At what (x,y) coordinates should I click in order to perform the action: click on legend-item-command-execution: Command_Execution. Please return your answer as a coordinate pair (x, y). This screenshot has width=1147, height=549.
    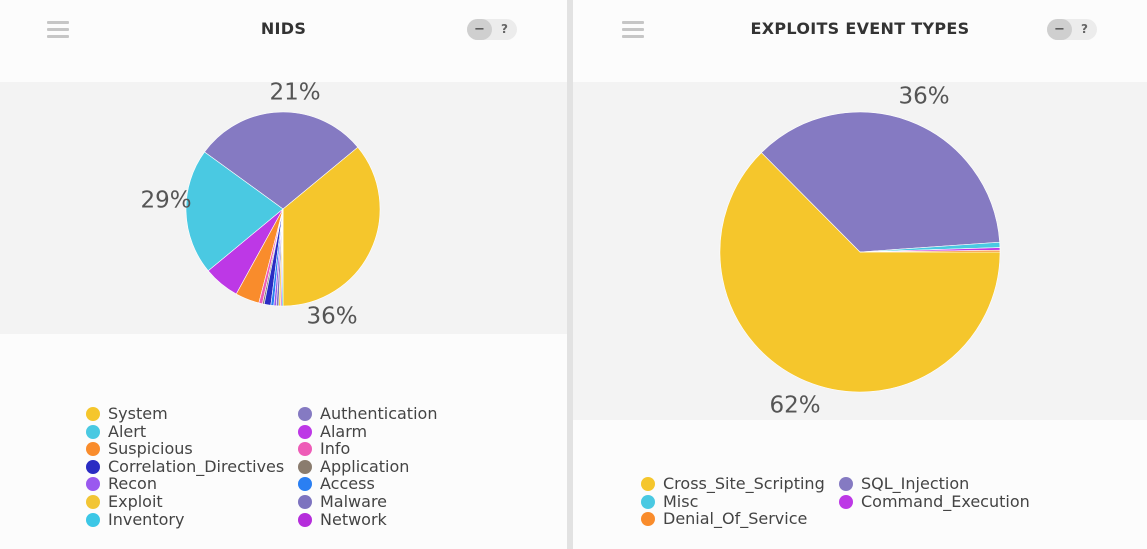
    Looking at the image, I should click on (934, 501).